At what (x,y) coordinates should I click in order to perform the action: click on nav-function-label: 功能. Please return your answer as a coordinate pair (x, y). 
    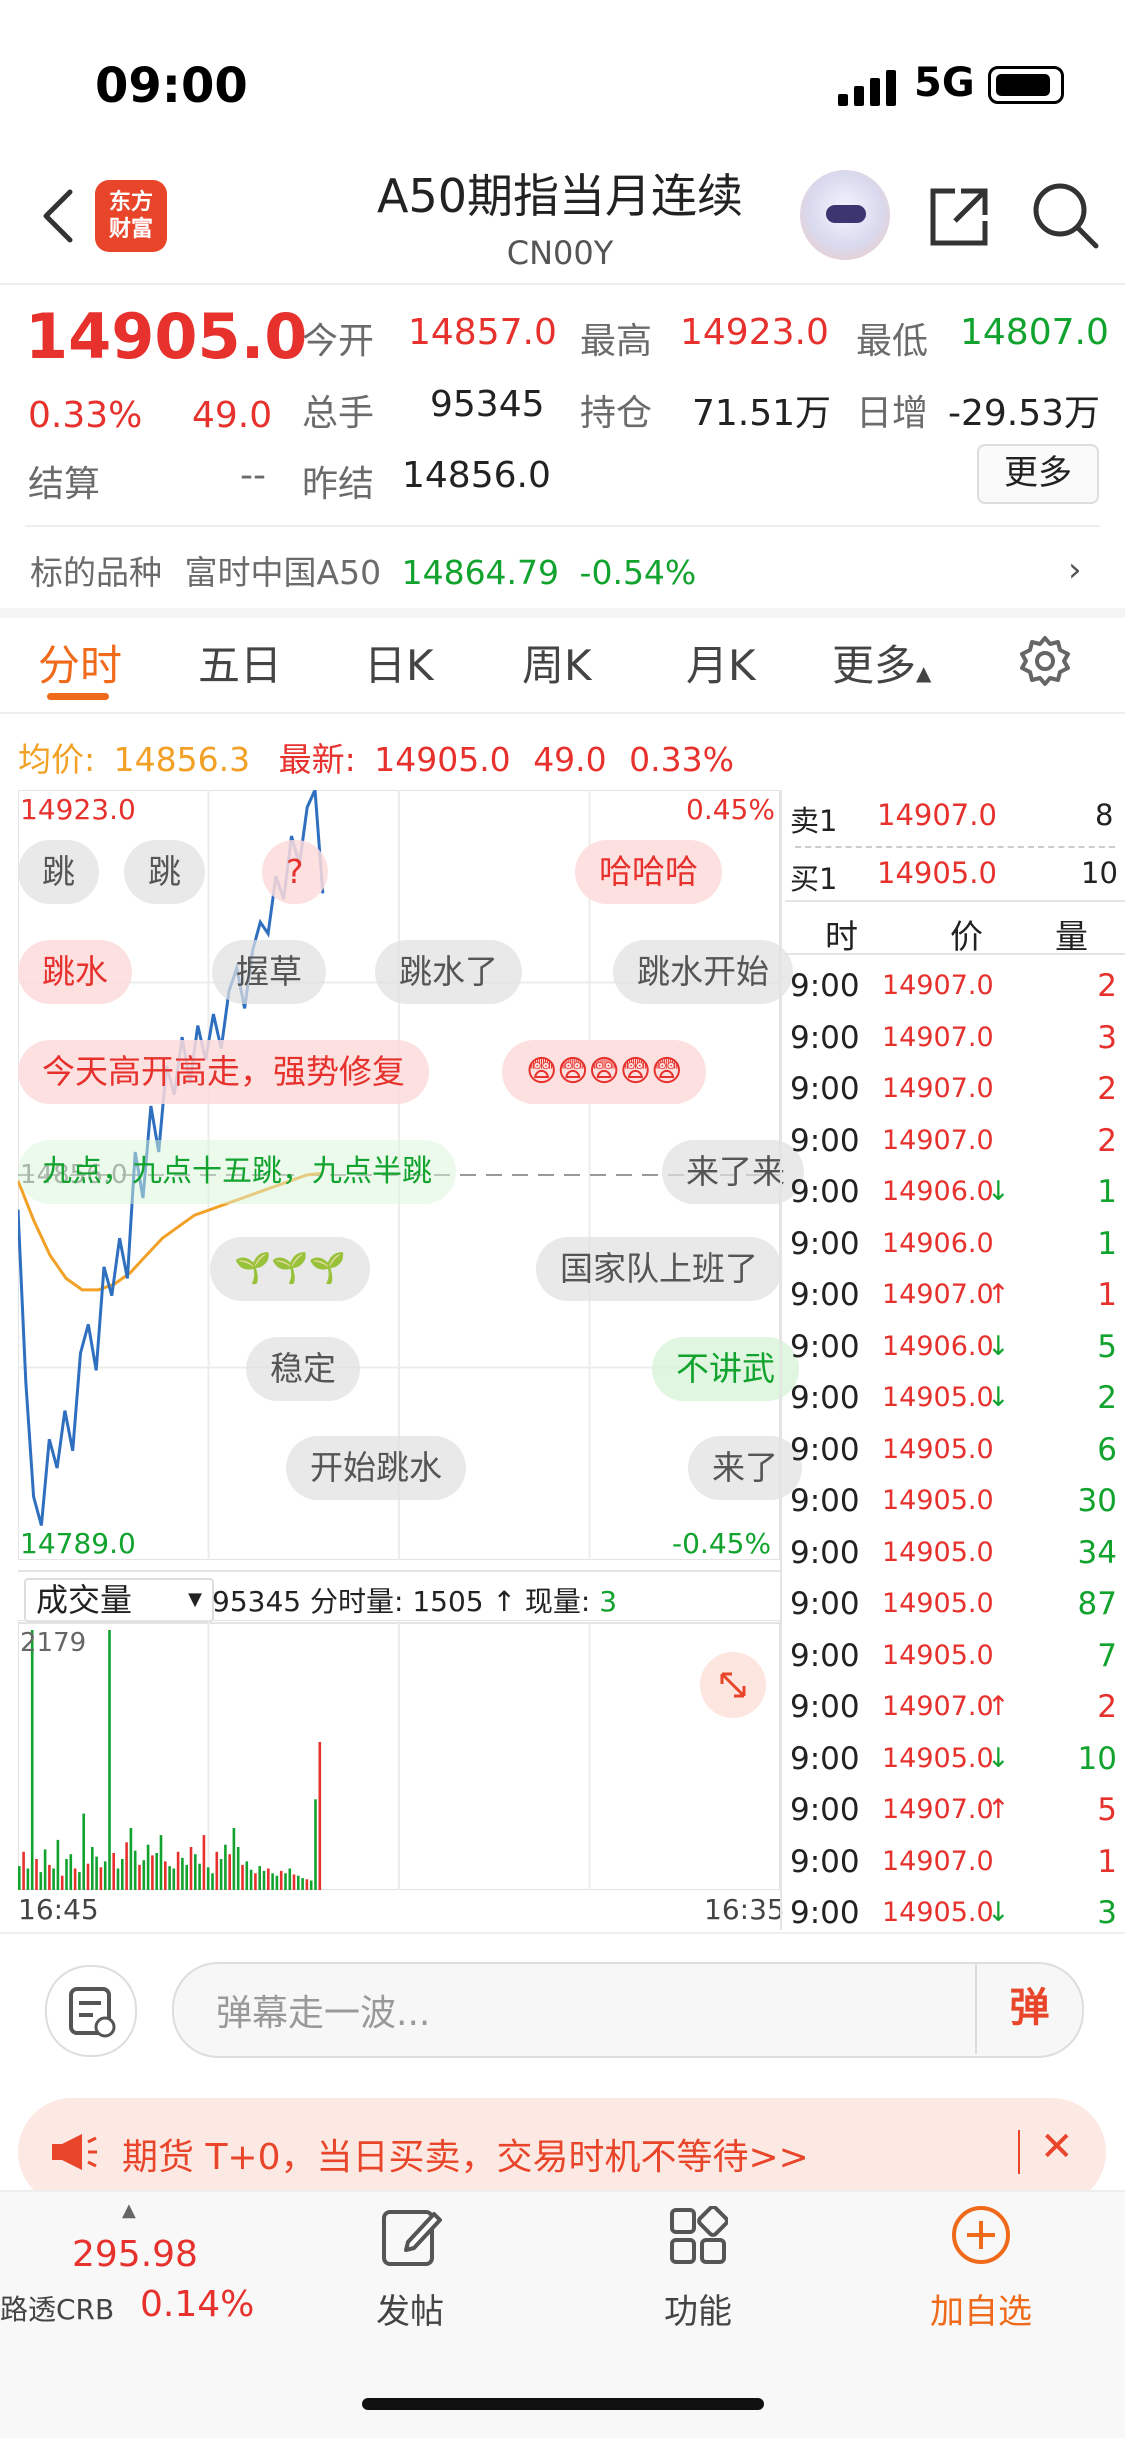
    Looking at the image, I should click on (698, 2312).